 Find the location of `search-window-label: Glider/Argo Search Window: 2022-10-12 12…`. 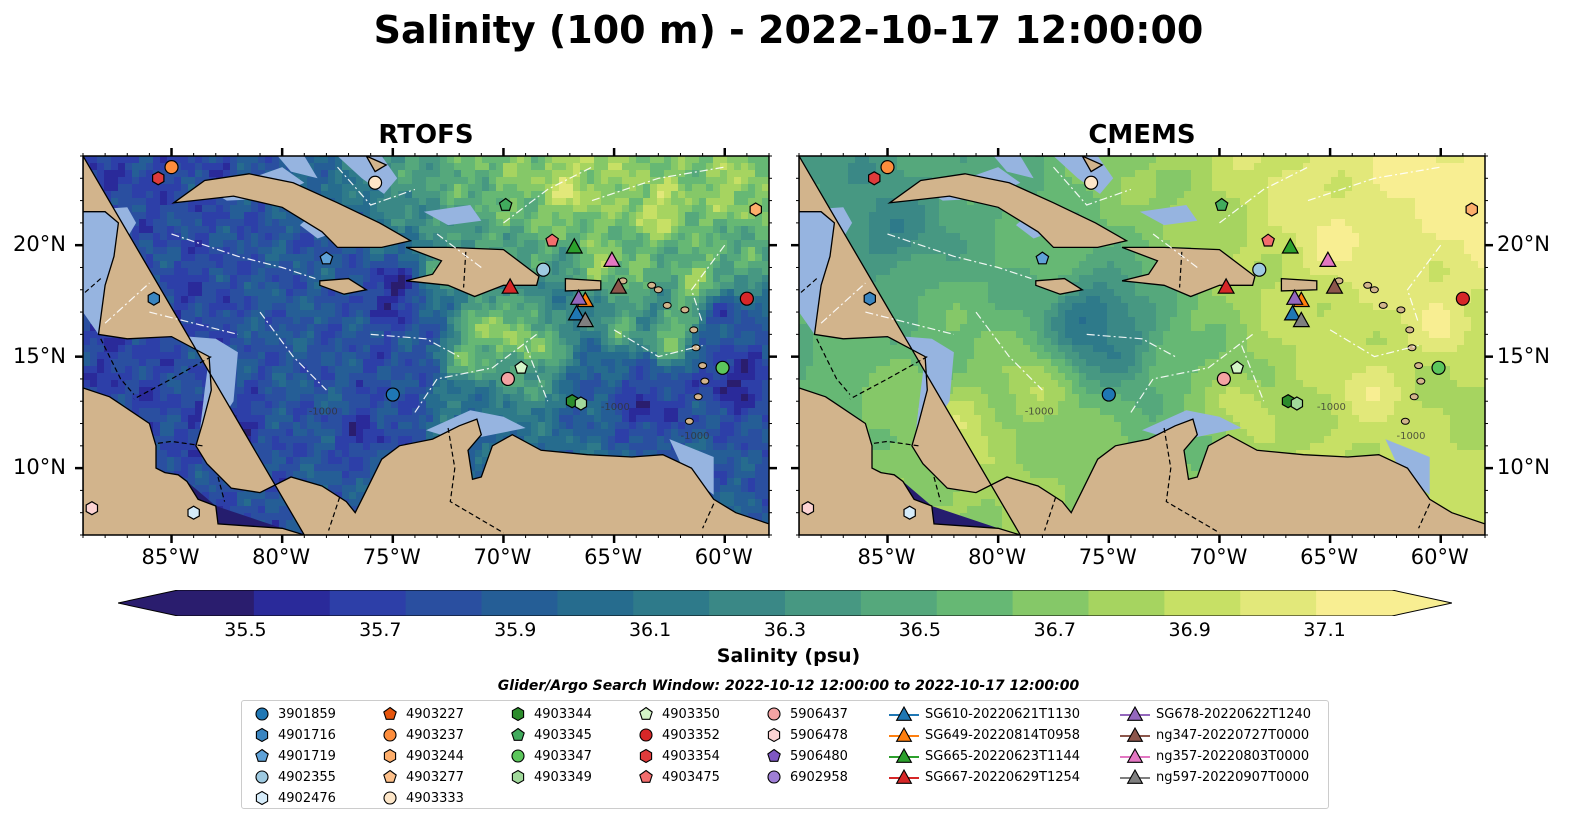

search-window-label: Glider/Argo Search Window: 2022-10-12 12… is located at coordinates (788, 686).